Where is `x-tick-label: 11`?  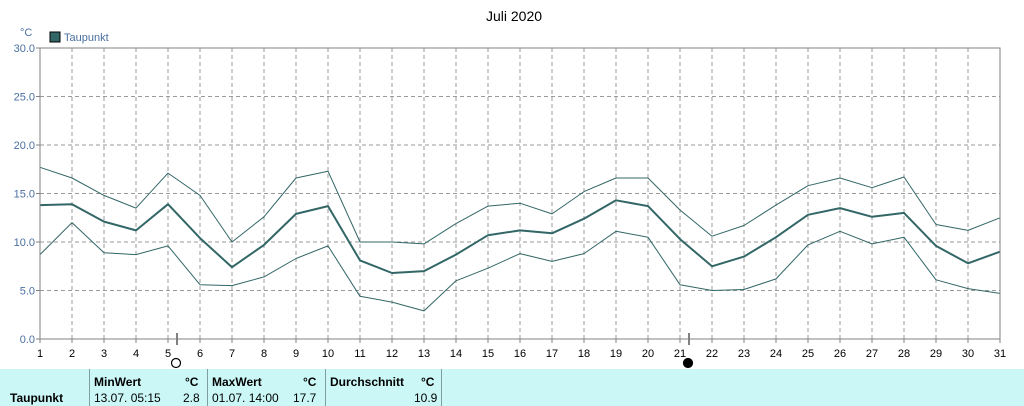
x-tick-label: 11 is located at coordinates (359, 354).